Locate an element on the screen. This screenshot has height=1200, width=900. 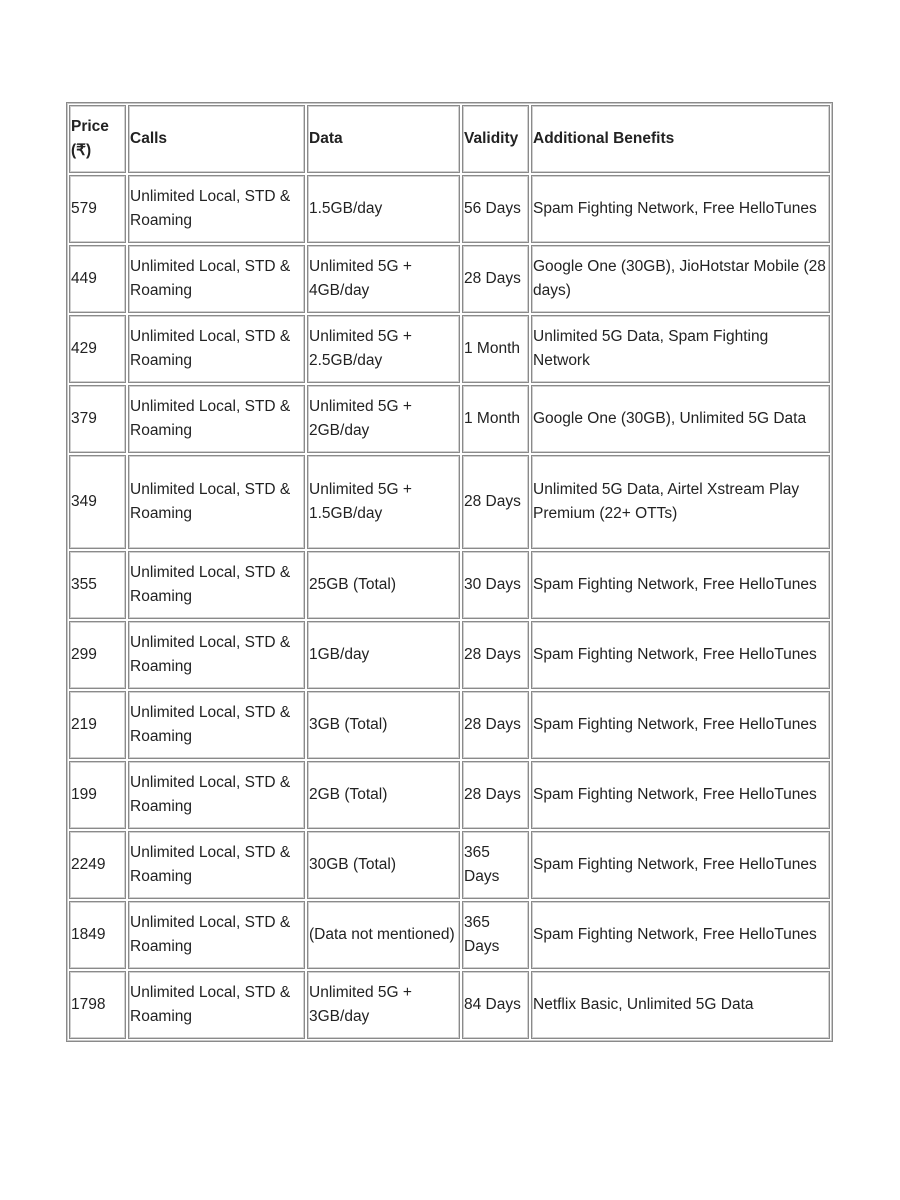
data-cell: 25GB (Total) is located at coordinates (383, 585).